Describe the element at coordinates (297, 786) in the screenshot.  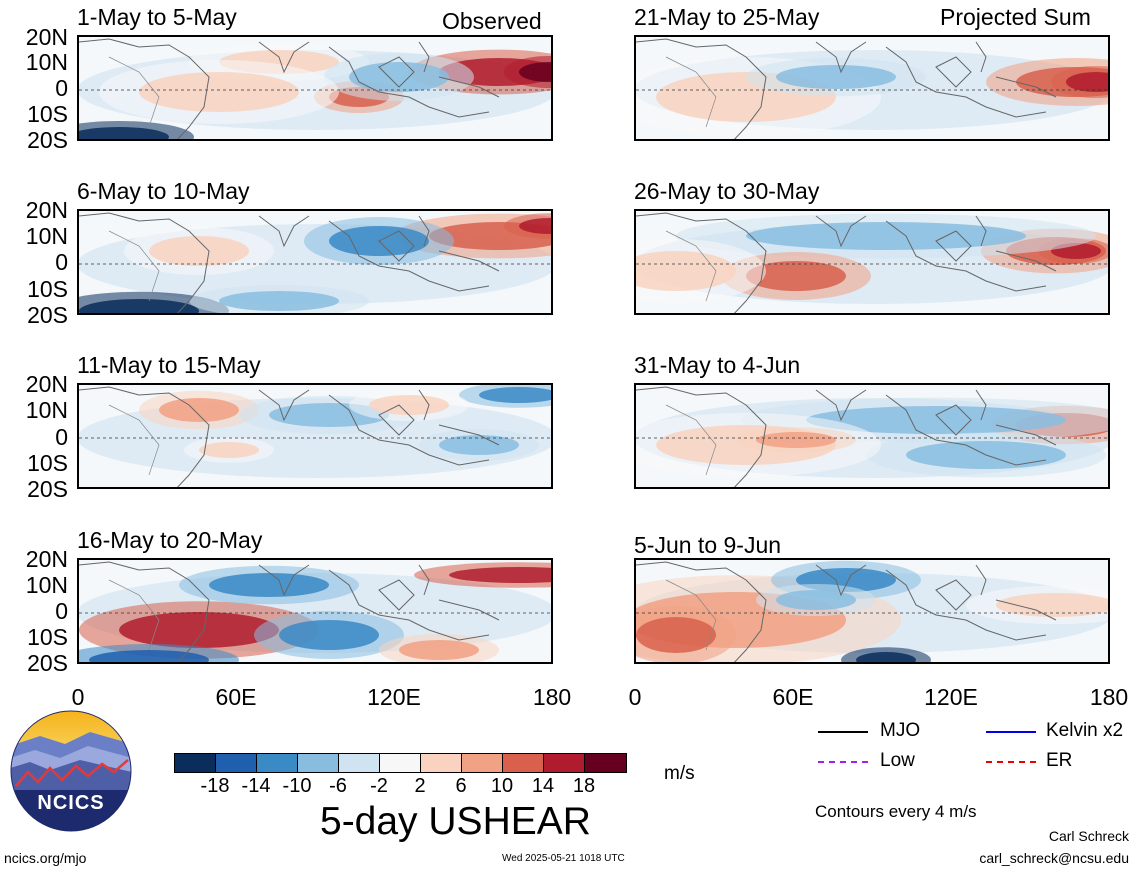
I see `colorbar-tick-label: -10` at that location.